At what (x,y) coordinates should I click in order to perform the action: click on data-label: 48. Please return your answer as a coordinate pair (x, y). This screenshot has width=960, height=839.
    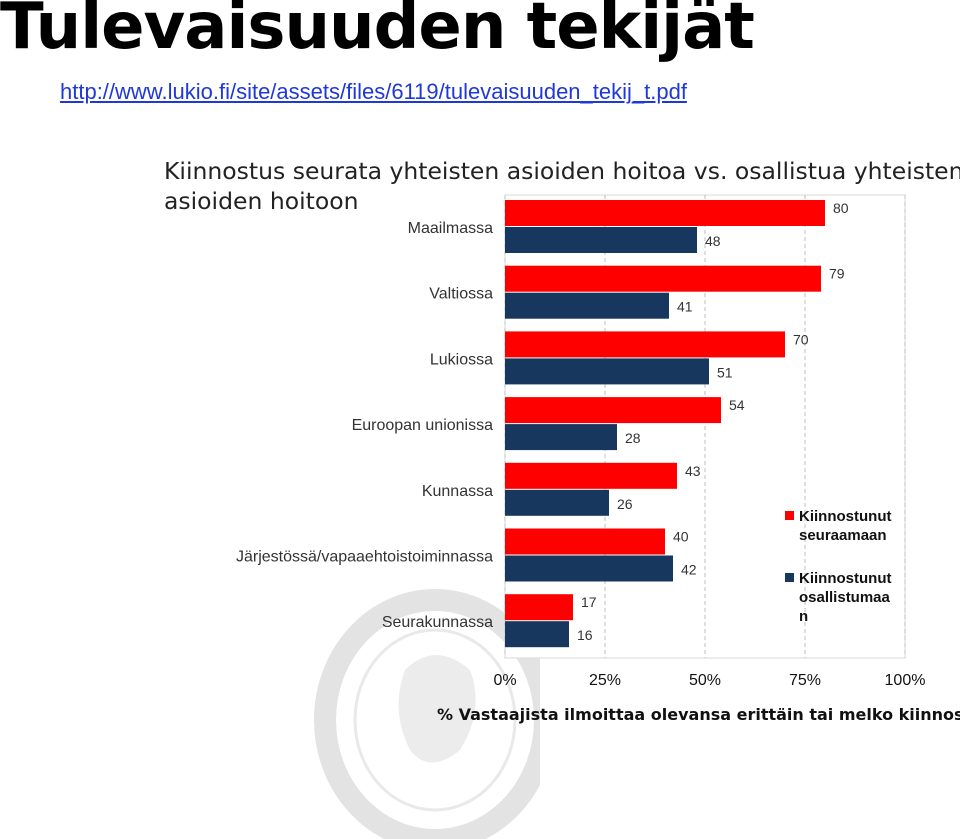
    Looking at the image, I should click on (713, 241).